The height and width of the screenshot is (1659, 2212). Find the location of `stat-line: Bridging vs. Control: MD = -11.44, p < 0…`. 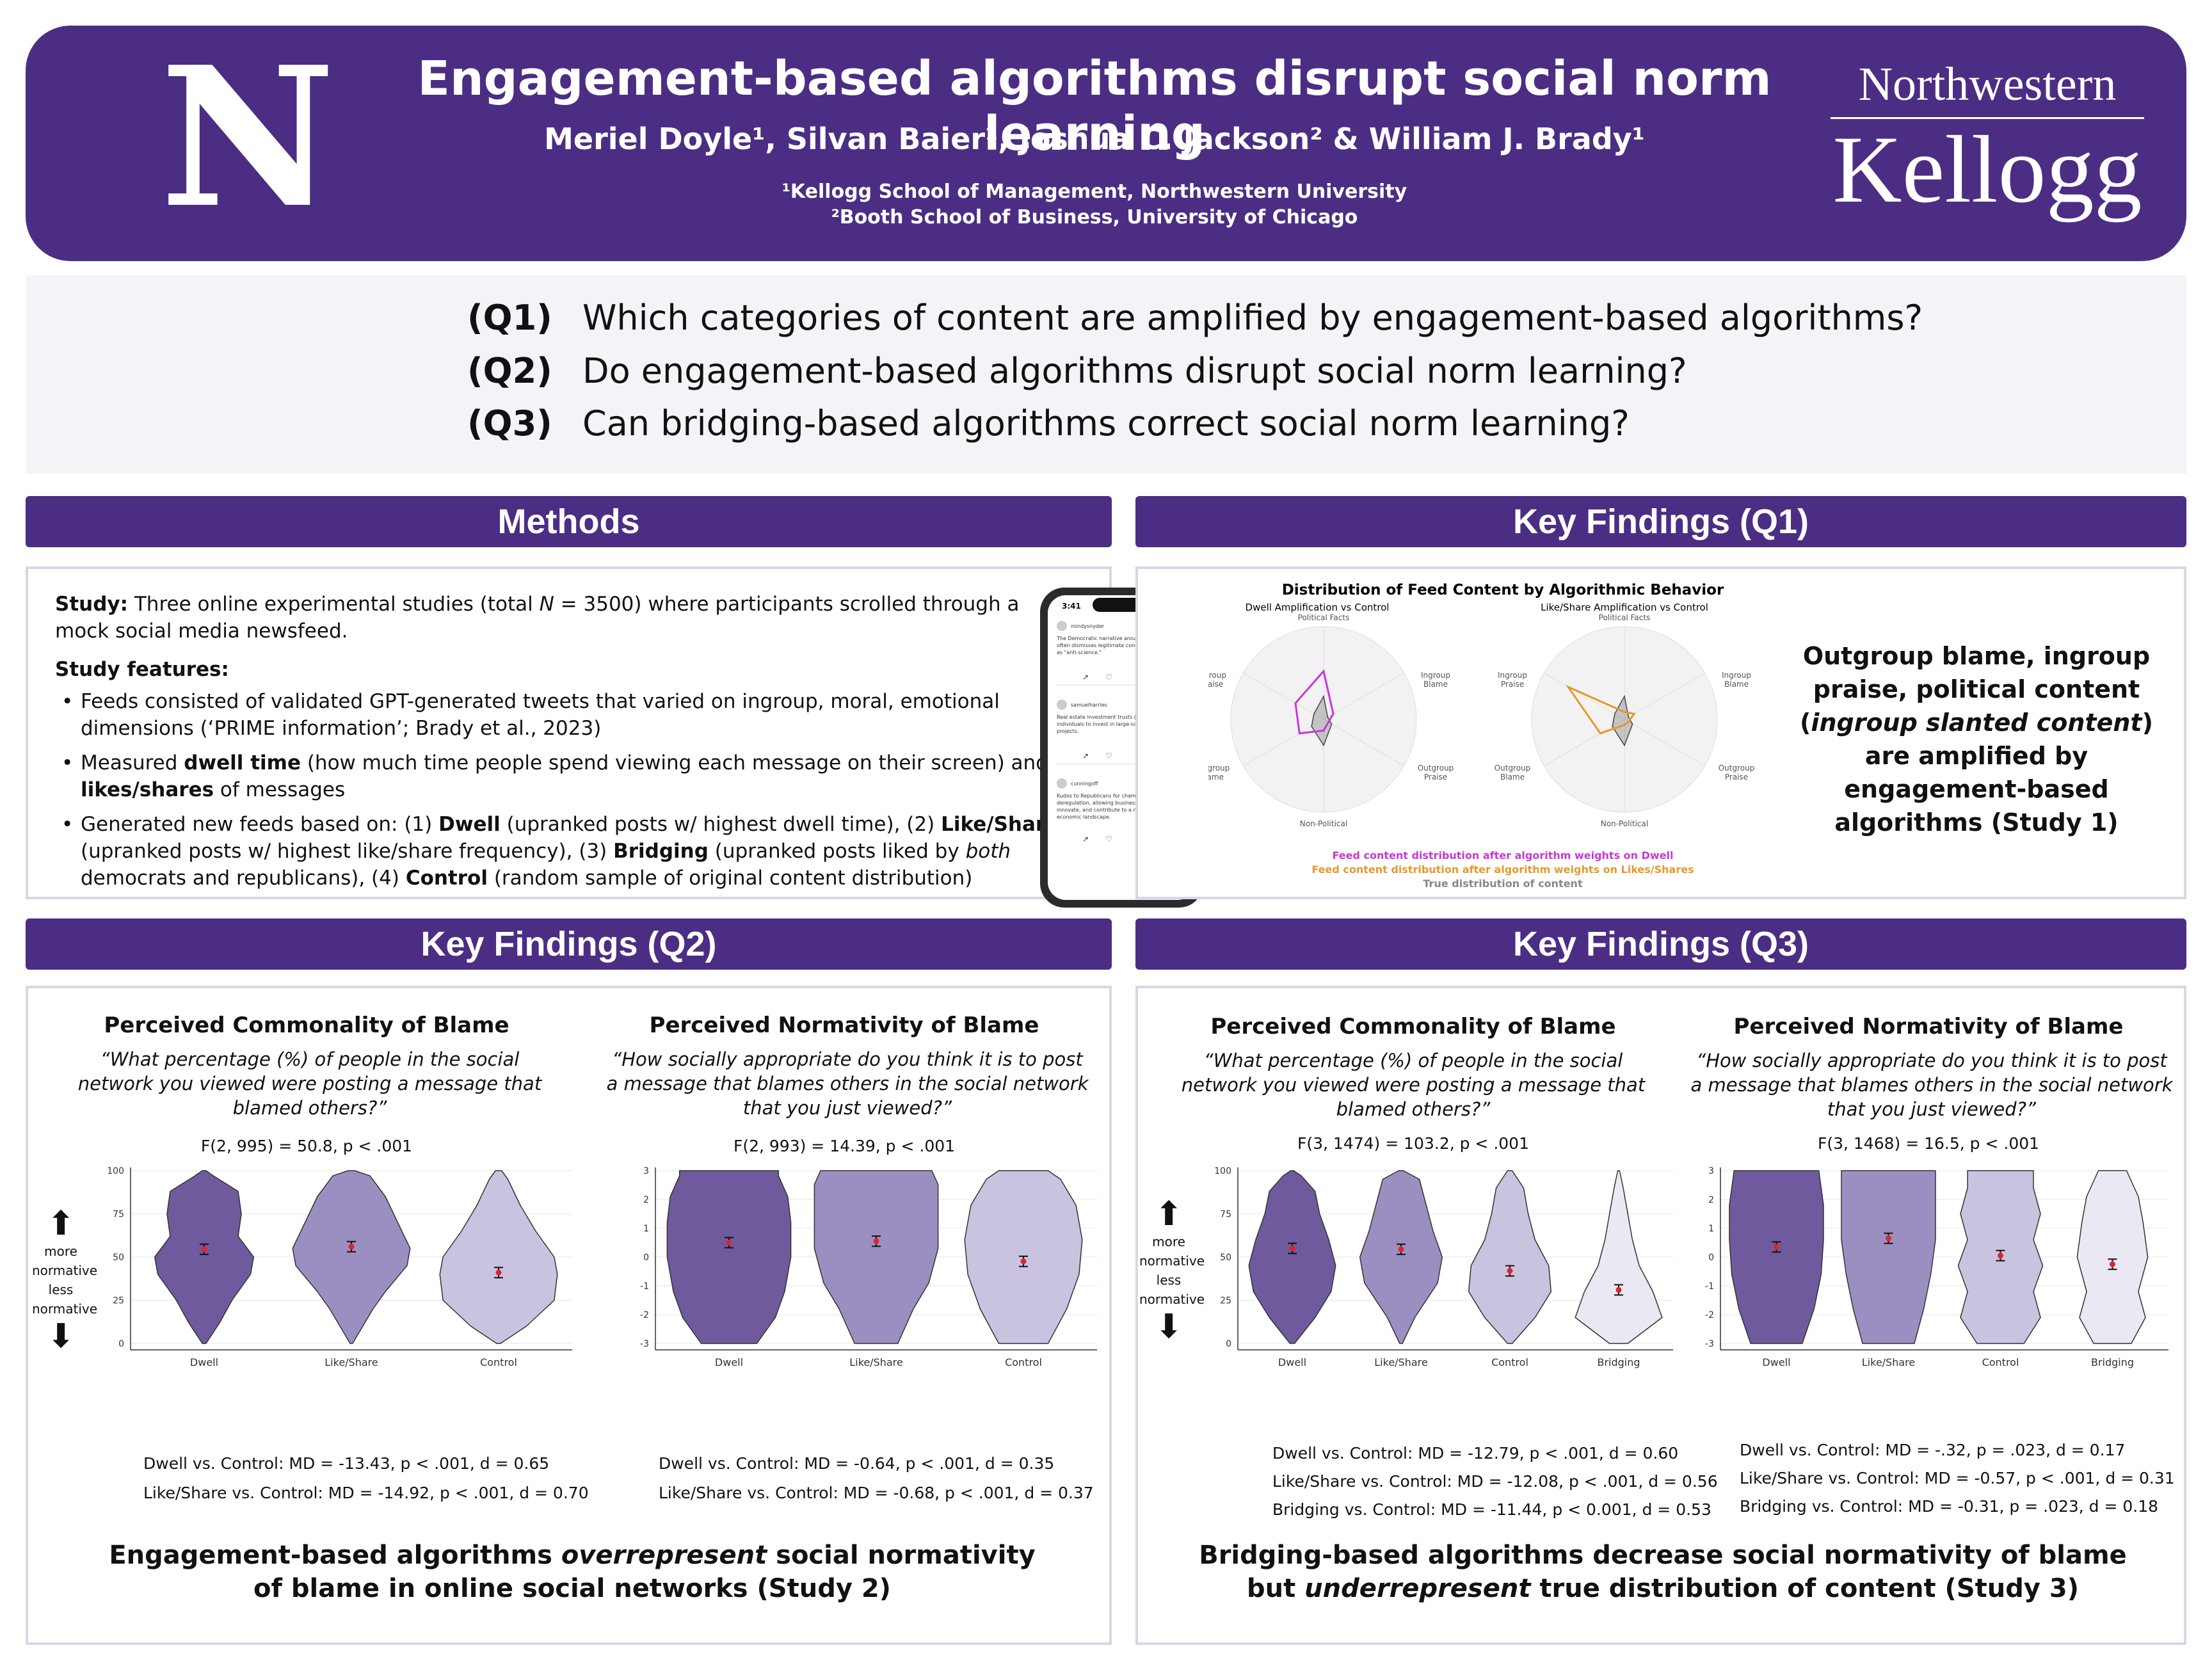

stat-line: Bridging vs. Control: MD = -11.44, p < 0… is located at coordinates (1491, 1509).